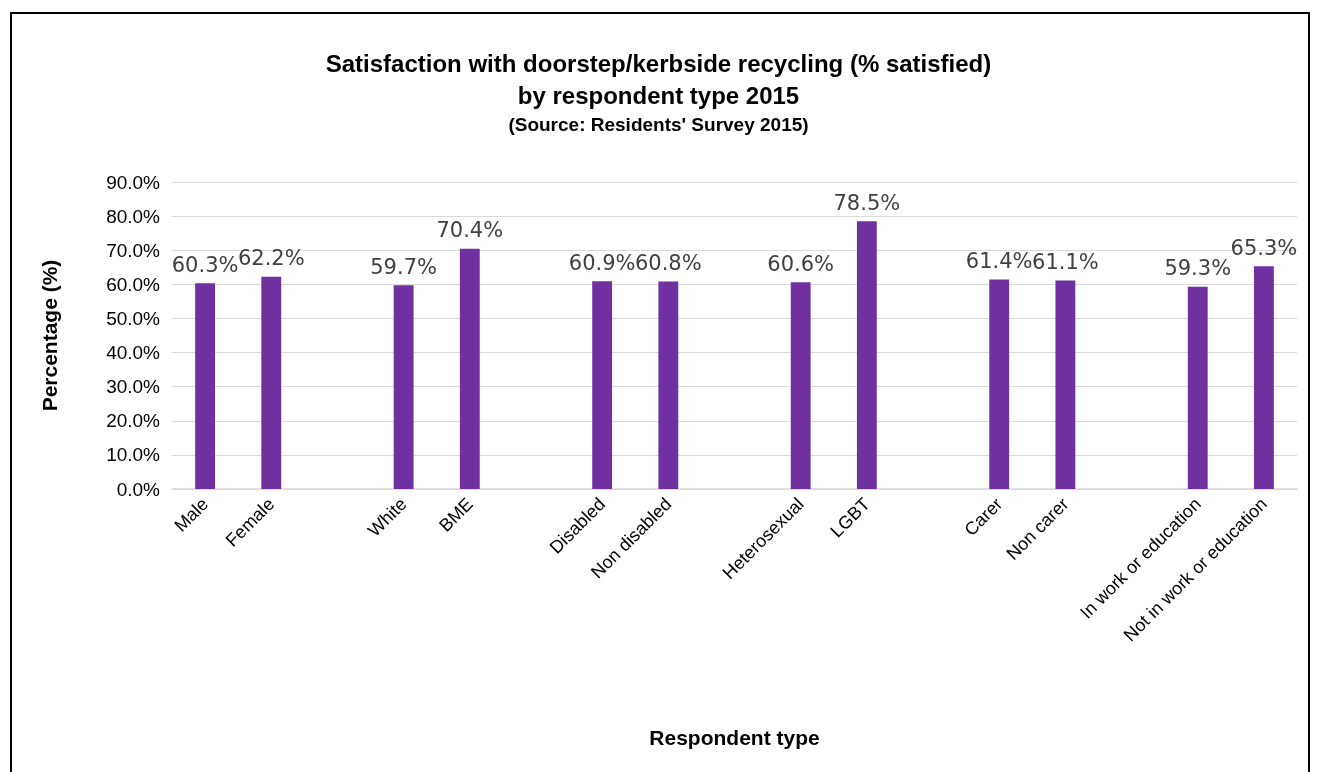 The image size is (1317, 772). I want to click on chart-title: Satisfaction with doorstep/kerbside recycling (% satisfied) by respondent type 2015, so click(658, 79).